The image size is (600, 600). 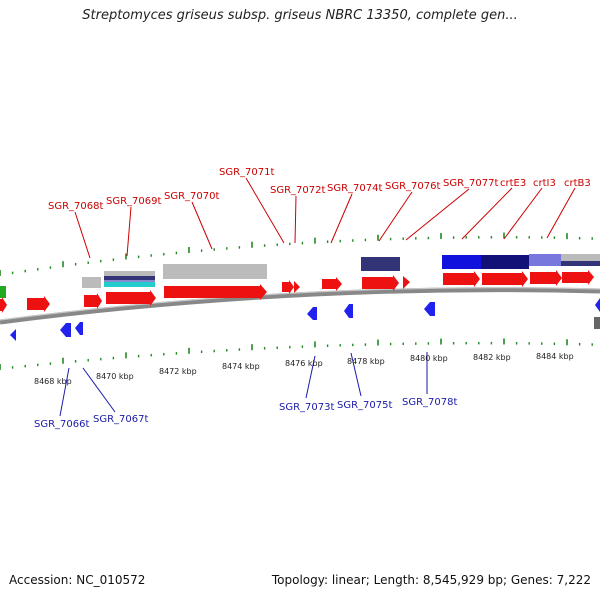 What do you see at coordinates (133, 201) in the screenshot?
I see `forward-gene-label: SGR_7069t` at bounding box center [133, 201].